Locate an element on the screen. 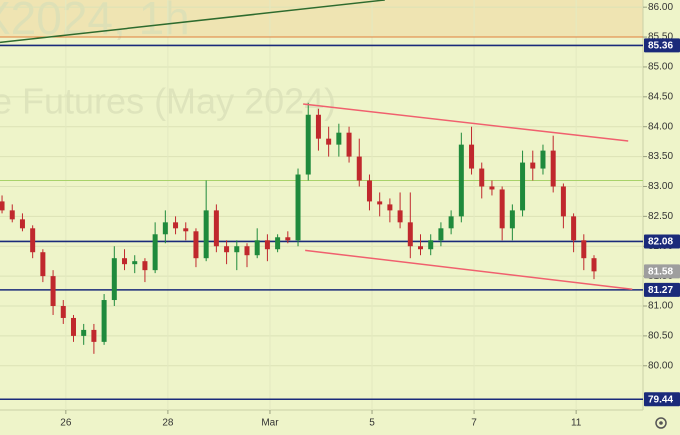 This screenshot has height=435, width=680. x-tick-label: 26 is located at coordinates (66, 423).